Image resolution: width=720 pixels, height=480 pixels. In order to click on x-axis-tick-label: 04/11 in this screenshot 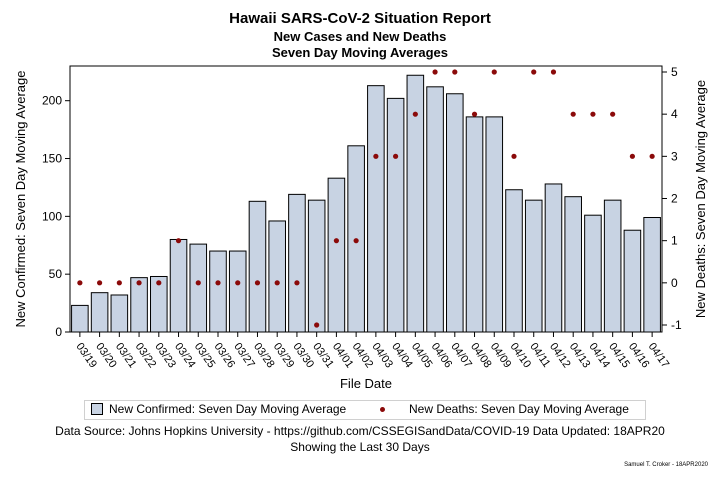, I will do `click(539, 355)`.